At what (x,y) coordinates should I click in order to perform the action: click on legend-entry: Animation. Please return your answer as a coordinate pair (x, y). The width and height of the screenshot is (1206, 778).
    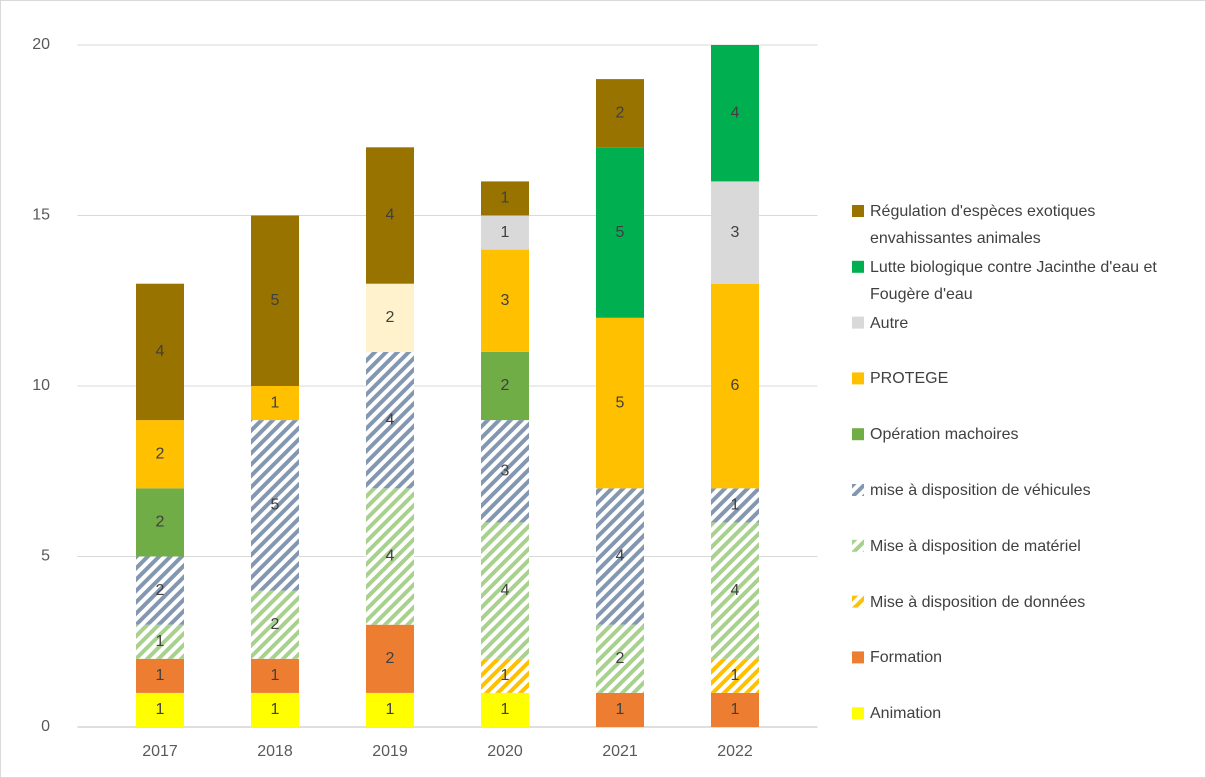
    Looking at the image, I should click on (906, 714).